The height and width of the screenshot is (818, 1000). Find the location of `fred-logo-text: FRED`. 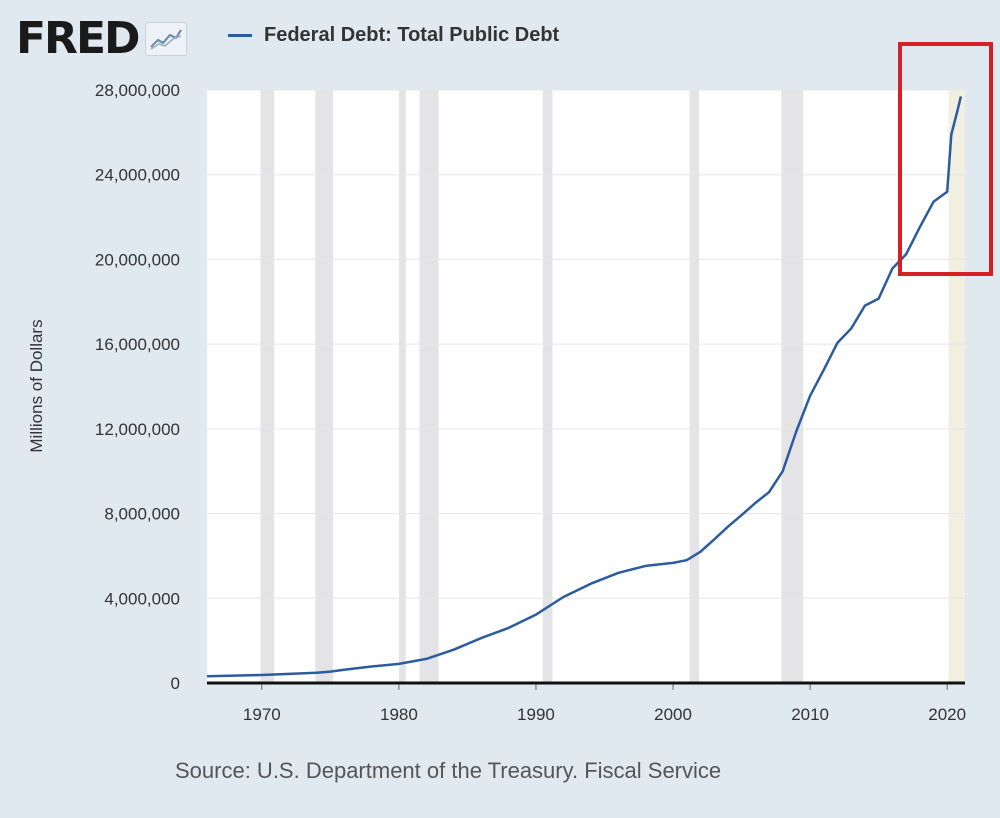

fred-logo-text: FRED is located at coordinates (78, 38).